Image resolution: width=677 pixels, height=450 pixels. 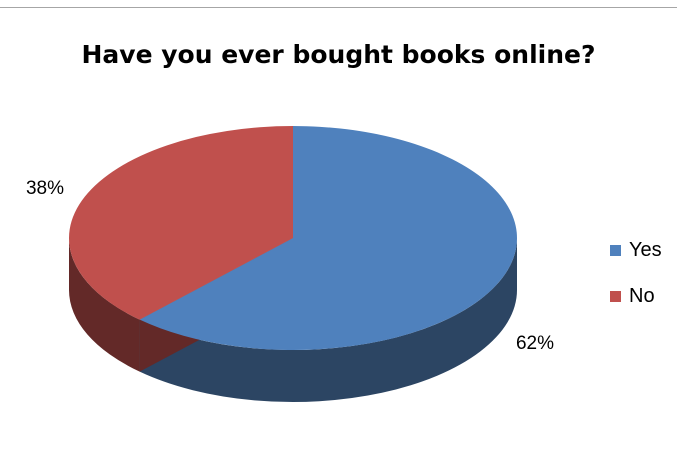 What do you see at coordinates (645, 249) in the screenshot?
I see `legend-label-yes: Yes` at bounding box center [645, 249].